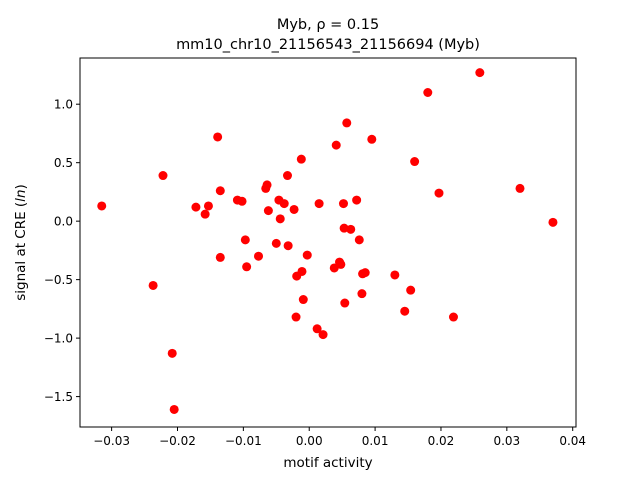  What do you see at coordinates (111, 441) in the screenshot?
I see `x-tick-label: −0.03` at bounding box center [111, 441].